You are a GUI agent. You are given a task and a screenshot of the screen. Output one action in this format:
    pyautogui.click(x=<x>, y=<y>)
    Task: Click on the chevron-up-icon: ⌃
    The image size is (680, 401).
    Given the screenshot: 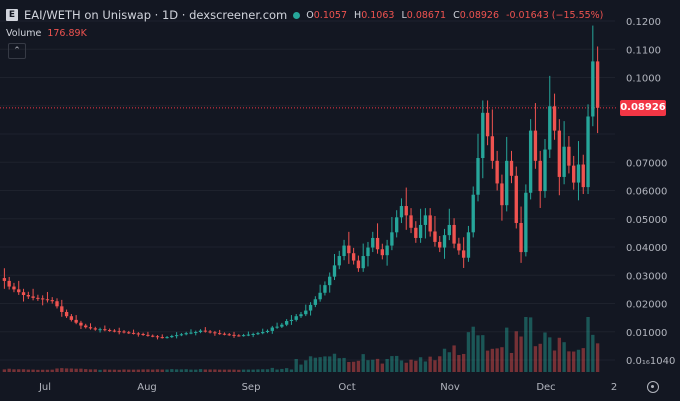 What is the action you would take?
    pyautogui.click(x=17, y=51)
    